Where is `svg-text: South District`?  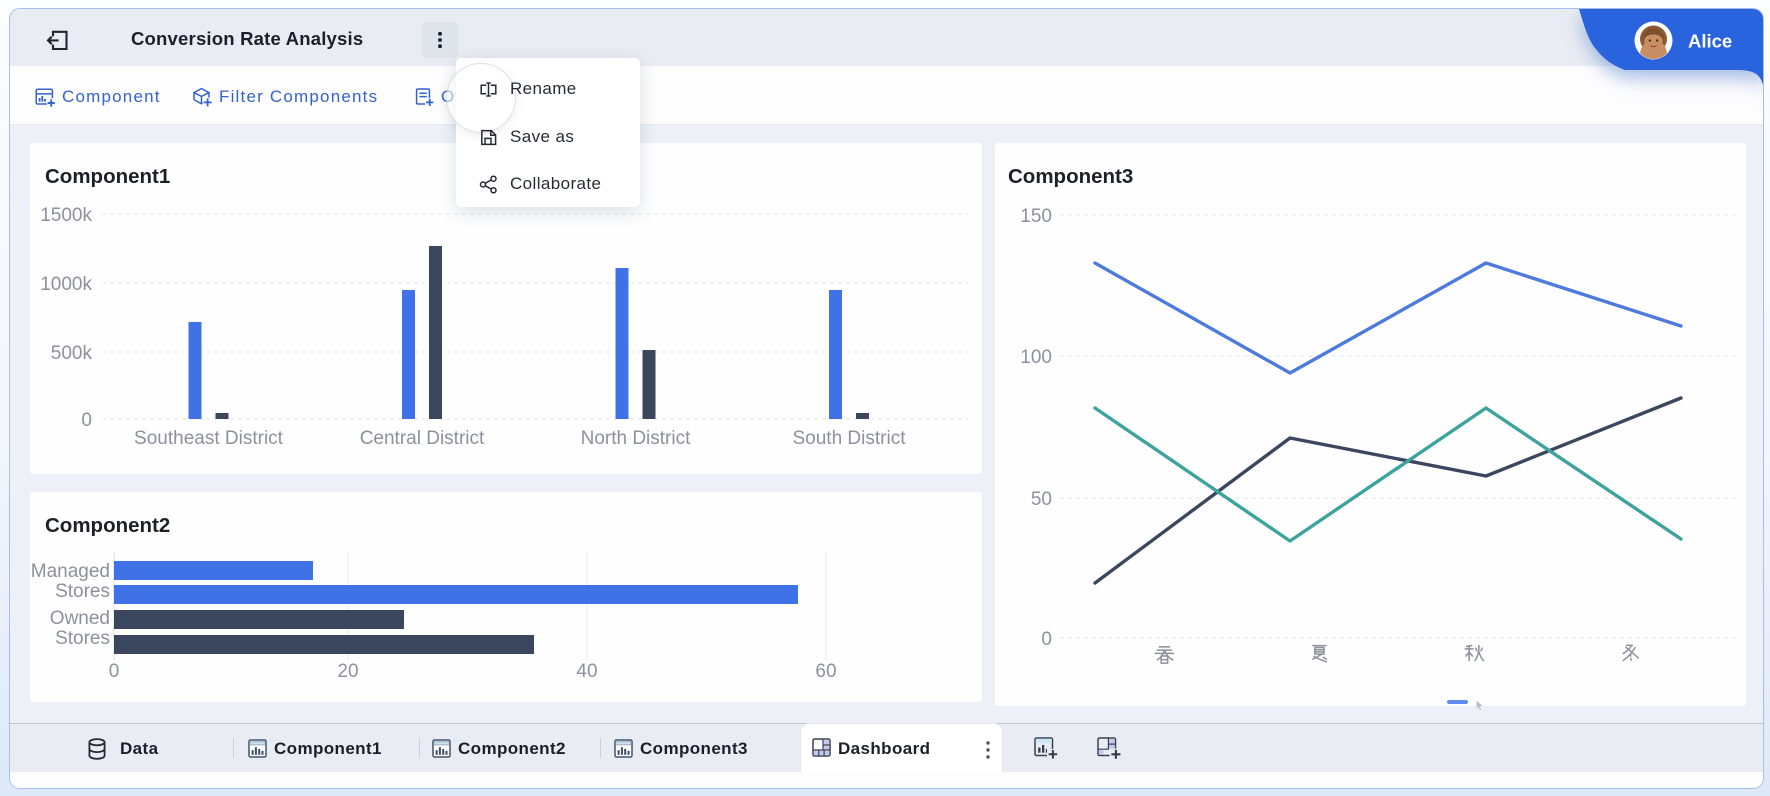
svg-text: South District is located at coordinates (850, 438).